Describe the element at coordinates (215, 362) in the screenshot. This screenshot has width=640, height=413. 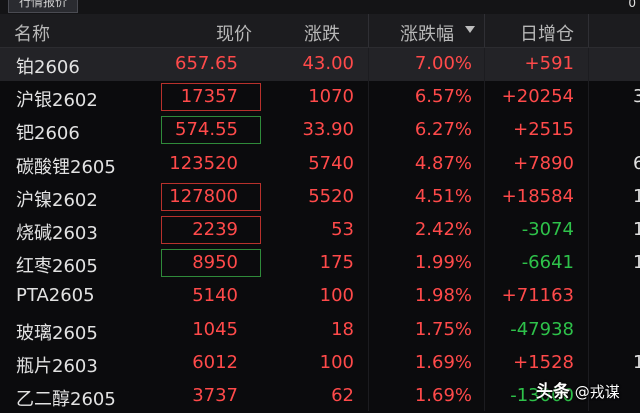
I see `last-price: 6012` at that location.